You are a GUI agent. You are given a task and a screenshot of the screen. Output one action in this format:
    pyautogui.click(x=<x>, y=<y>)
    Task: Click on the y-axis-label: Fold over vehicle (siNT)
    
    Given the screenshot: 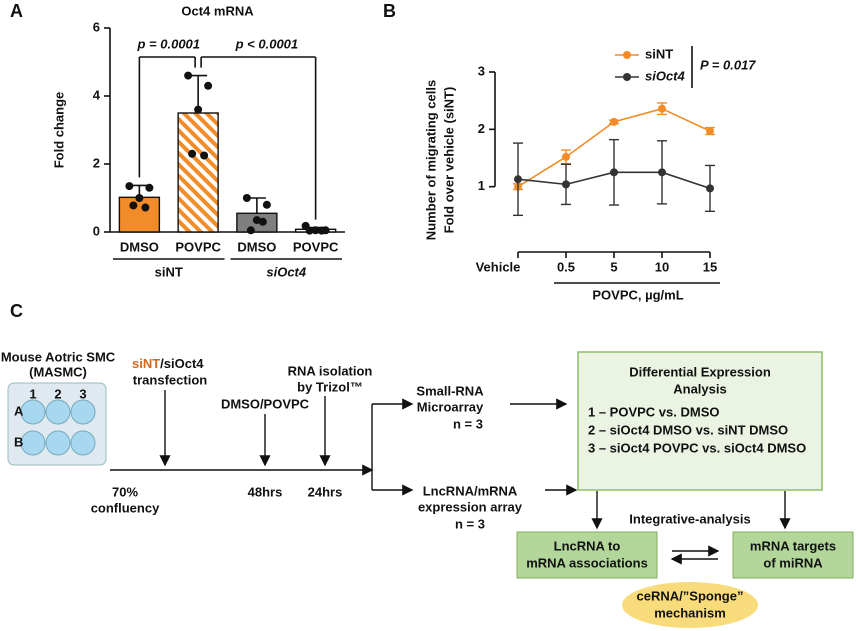 What is the action you would take?
    pyautogui.click(x=448, y=160)
    